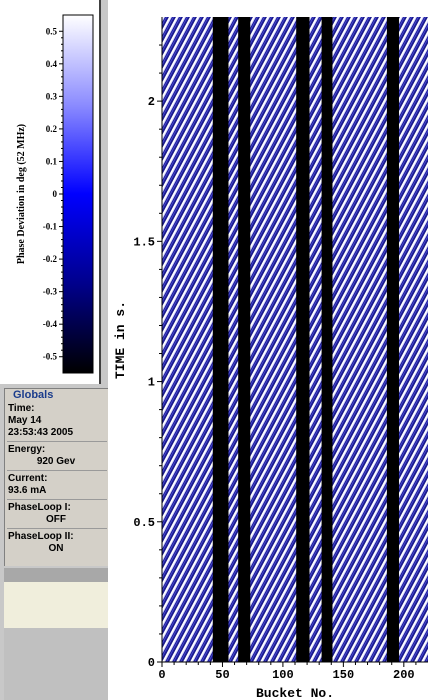  What do you see at coordinates (50, 227) in the screenshot?
I see `colorbar-tick-label: -0.1` at bounding box center [50, 227].